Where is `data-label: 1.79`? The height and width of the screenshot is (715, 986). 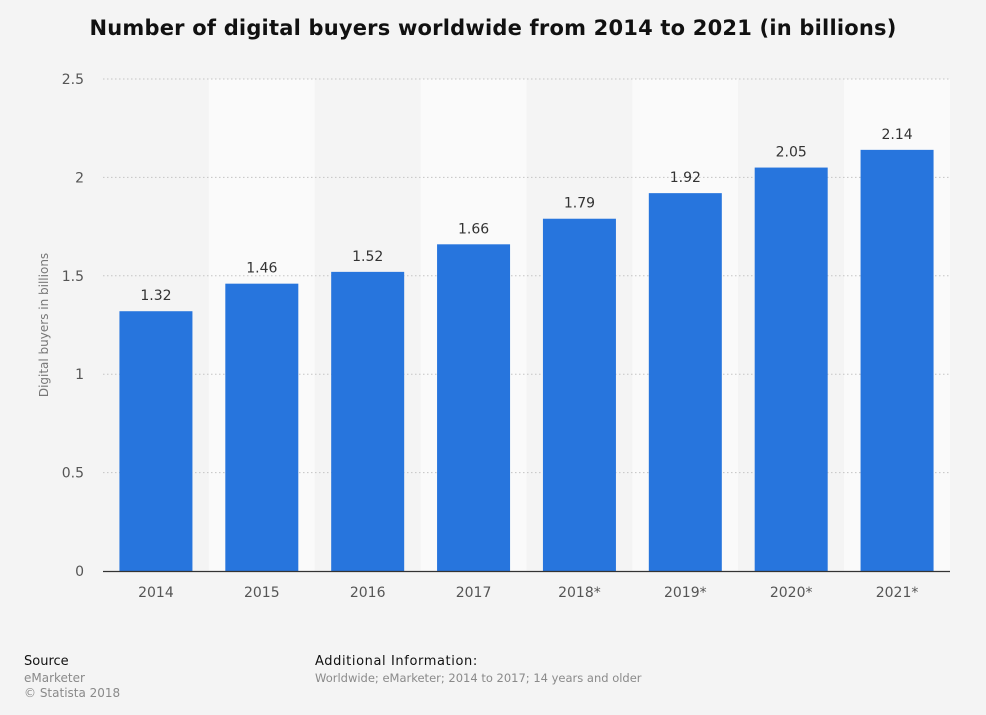 data-label: 1.79 is located at coordinates (579, 204).